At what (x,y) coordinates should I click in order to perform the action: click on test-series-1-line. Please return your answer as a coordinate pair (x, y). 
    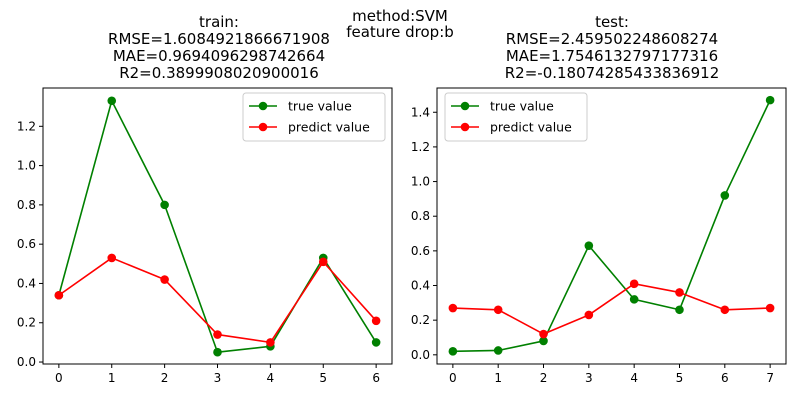
    Looking at the image, I should click on (611, 308).